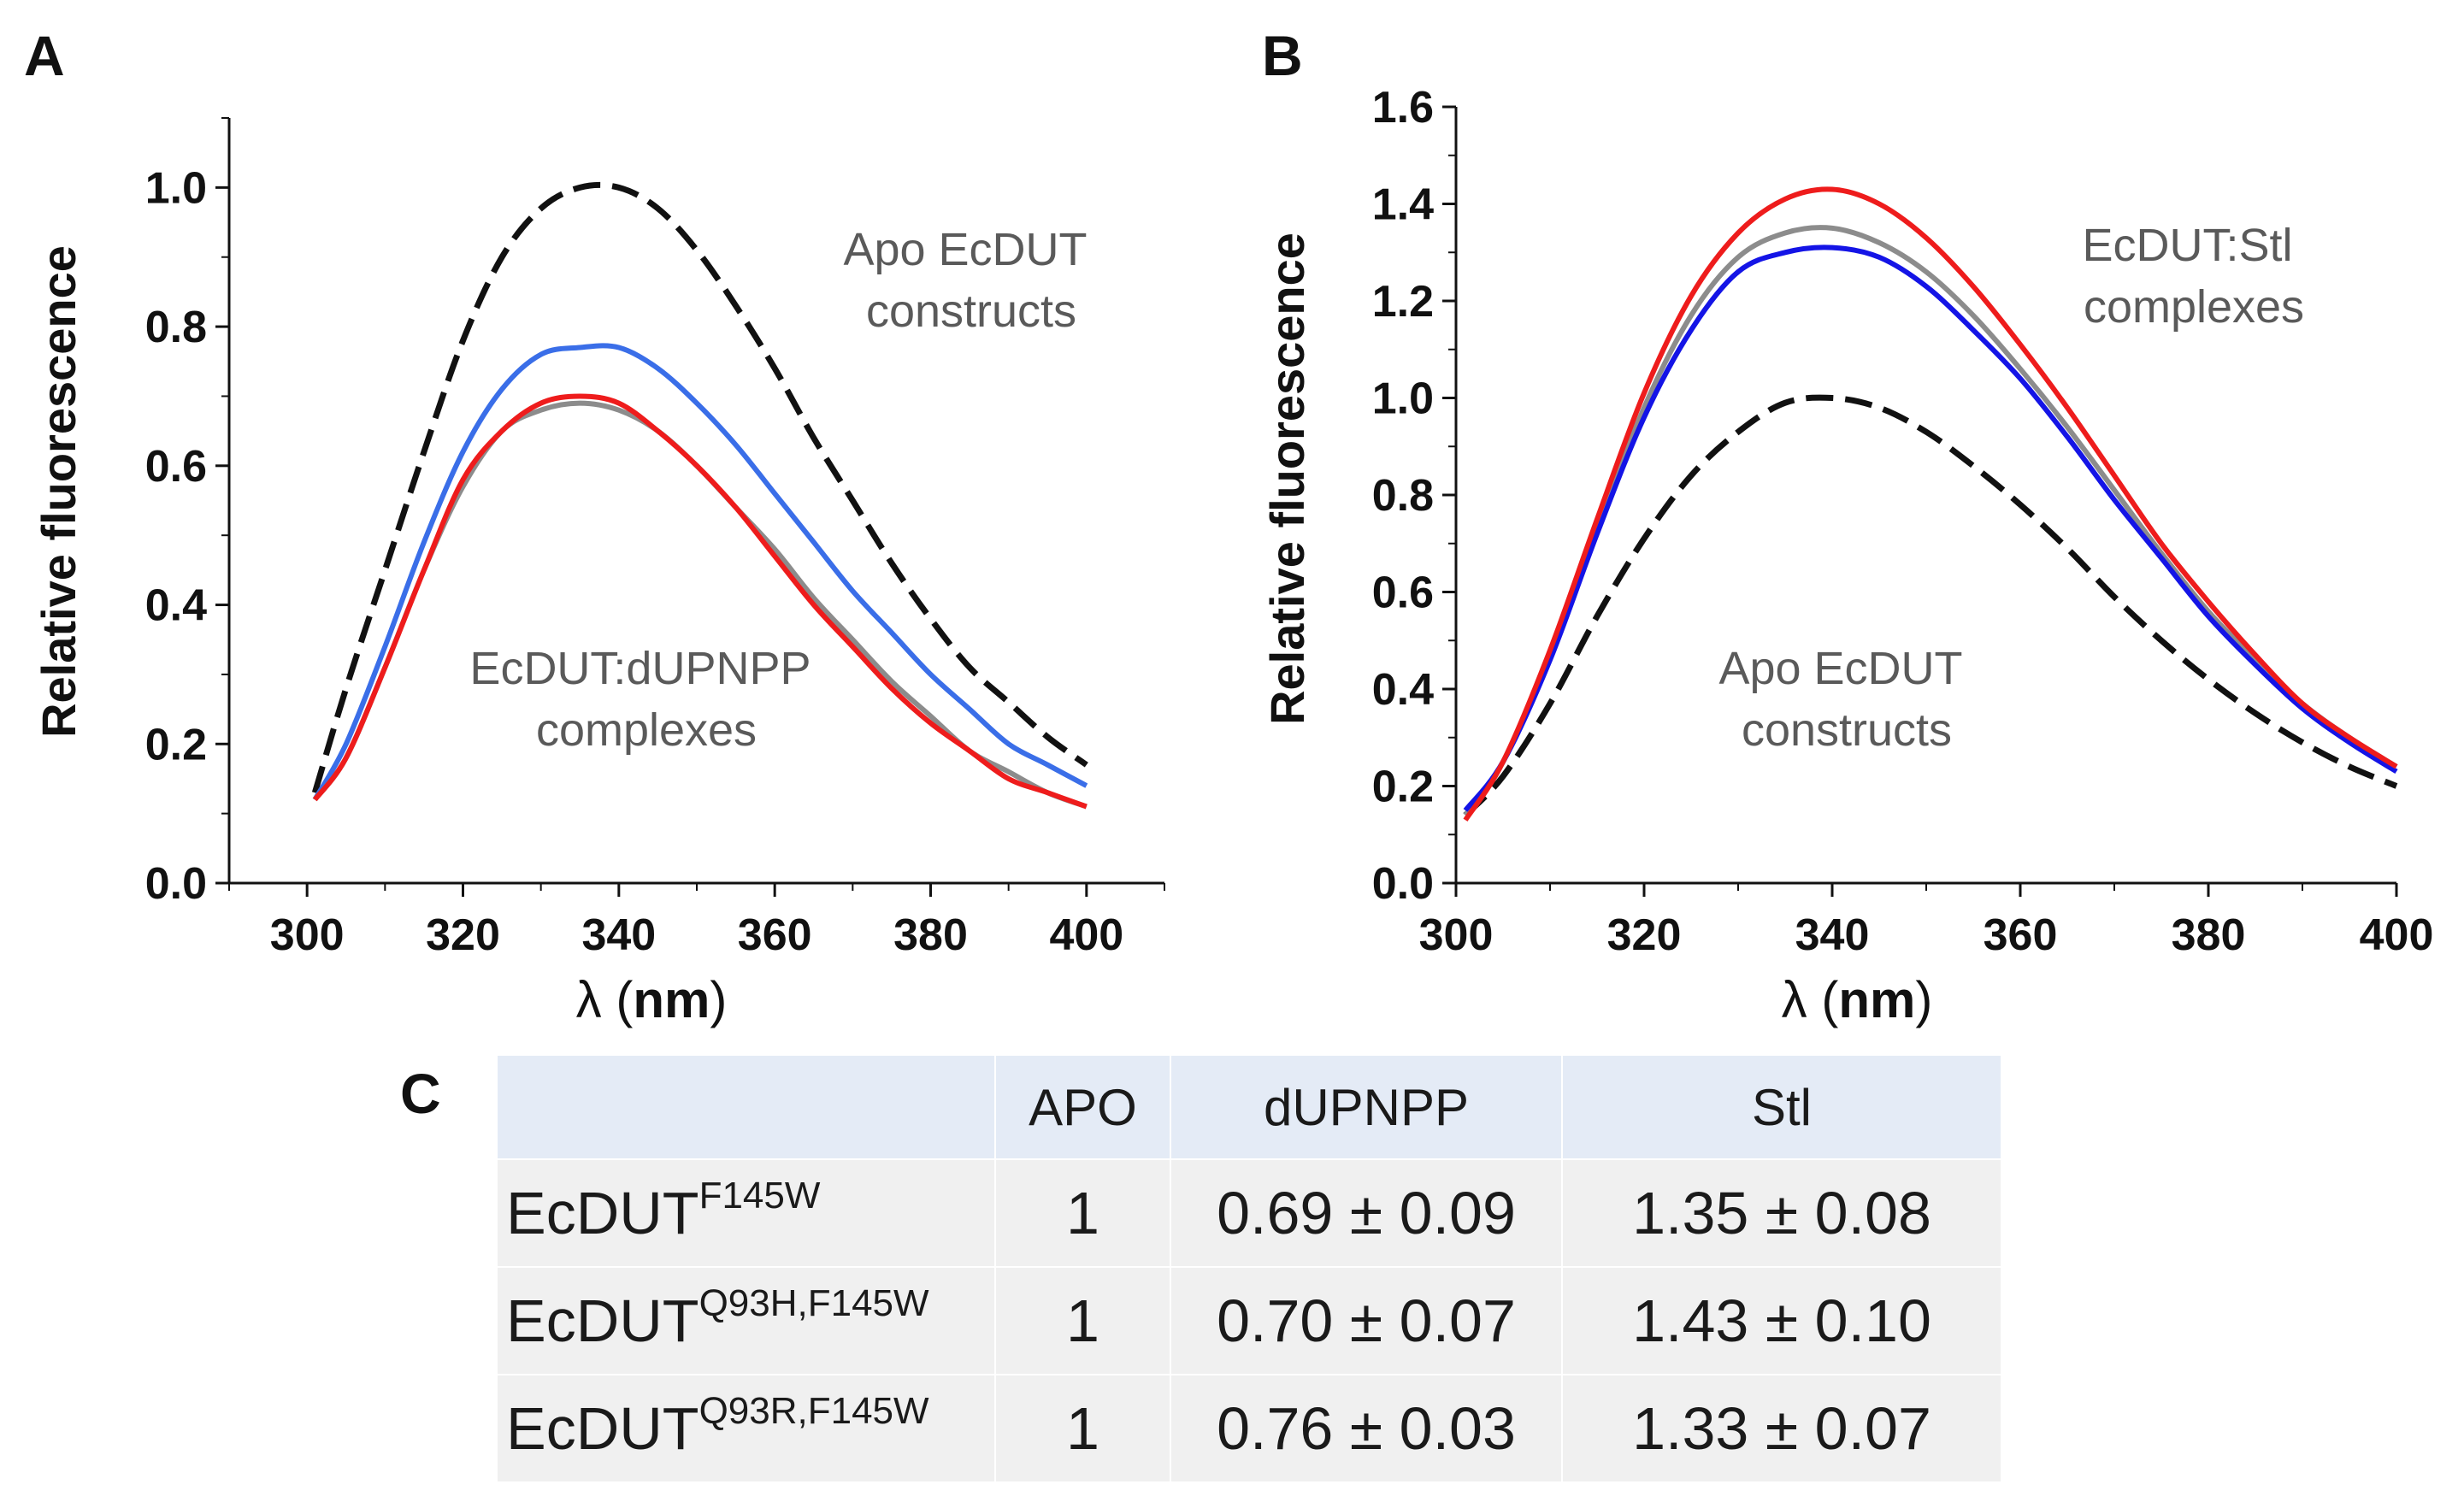 The width and height of the screenshot is (2464, 1508). Describe the element at coordinates (1403, 108) in the screenshot. I see `y-tick-label: 1.6` at that location.